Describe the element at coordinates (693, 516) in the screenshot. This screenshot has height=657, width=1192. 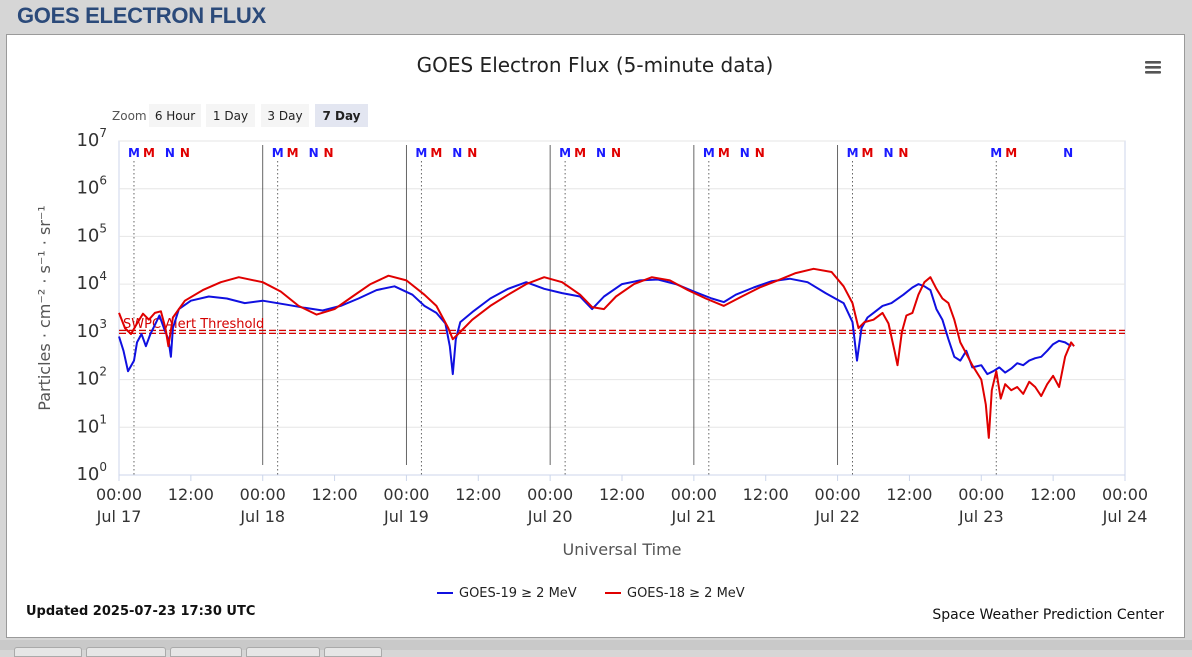
I see `x-tick-date-label: Jul 21` at that location.